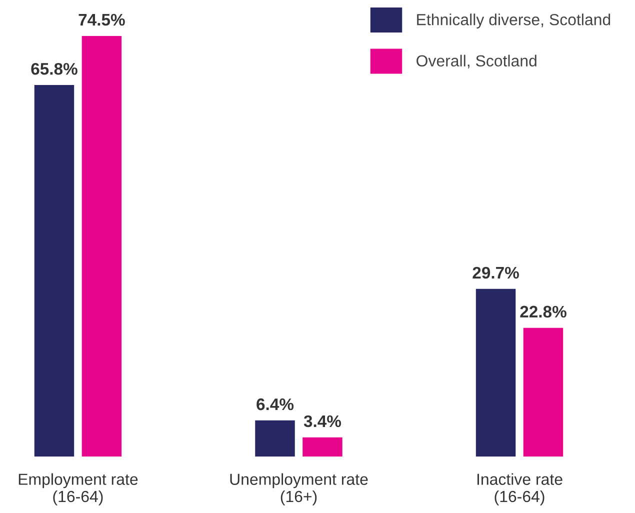 This screenshot has width=635, height=513. Describe the element at coordinates (275, 404) in the screenshot. I see `data-label: 6.4%` at that location.